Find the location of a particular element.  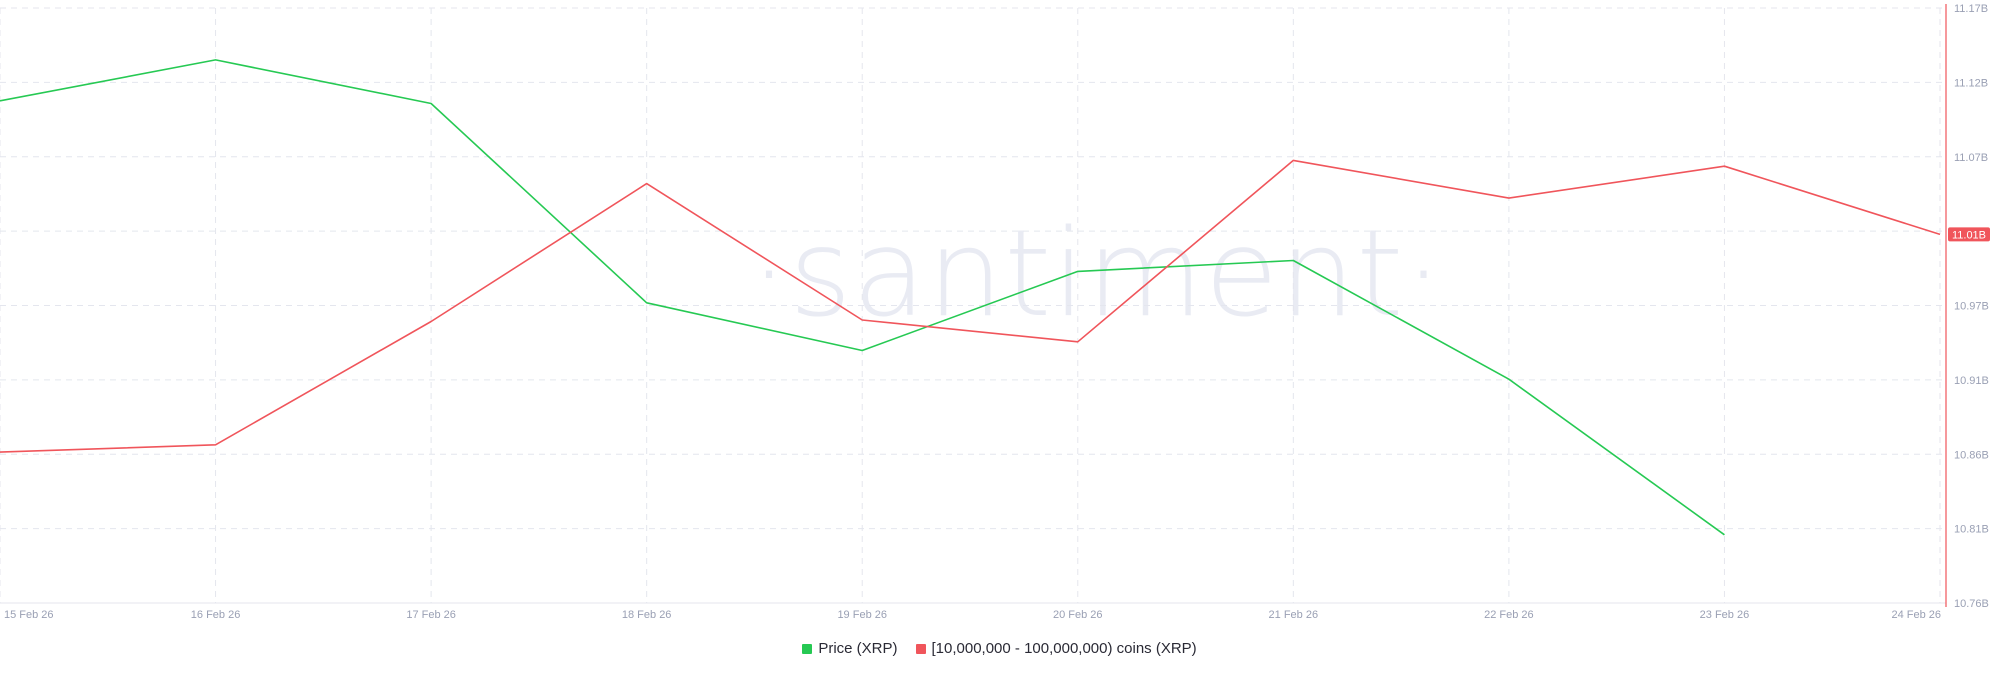

legend-item-price: Price (XRP) is located at coordinates (850, 648).